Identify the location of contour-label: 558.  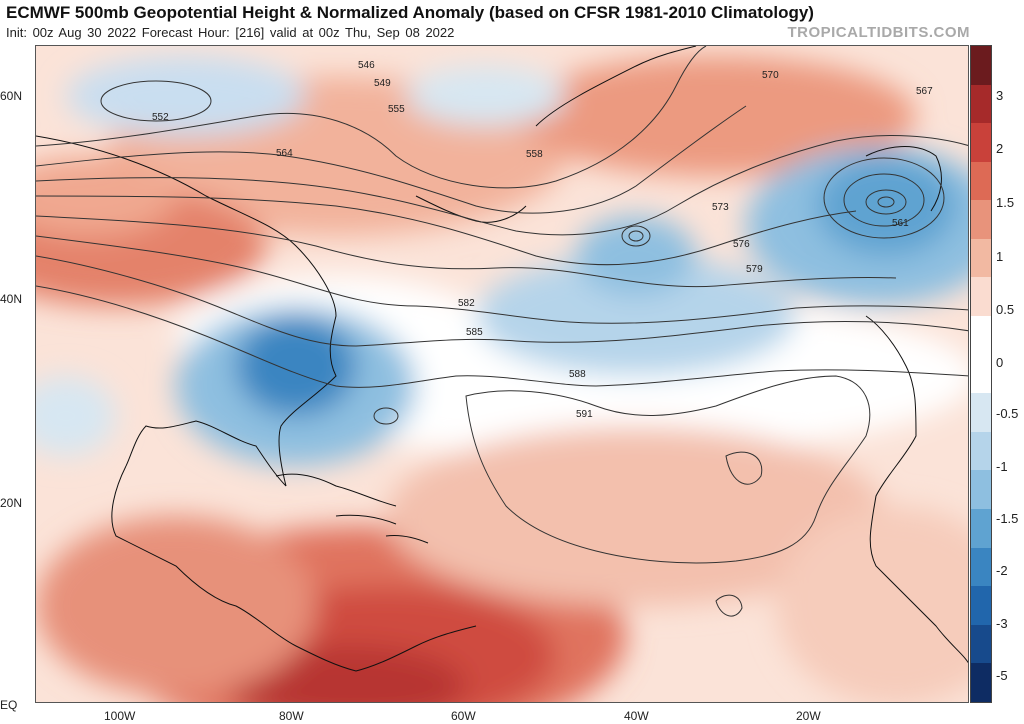
(534, 154).